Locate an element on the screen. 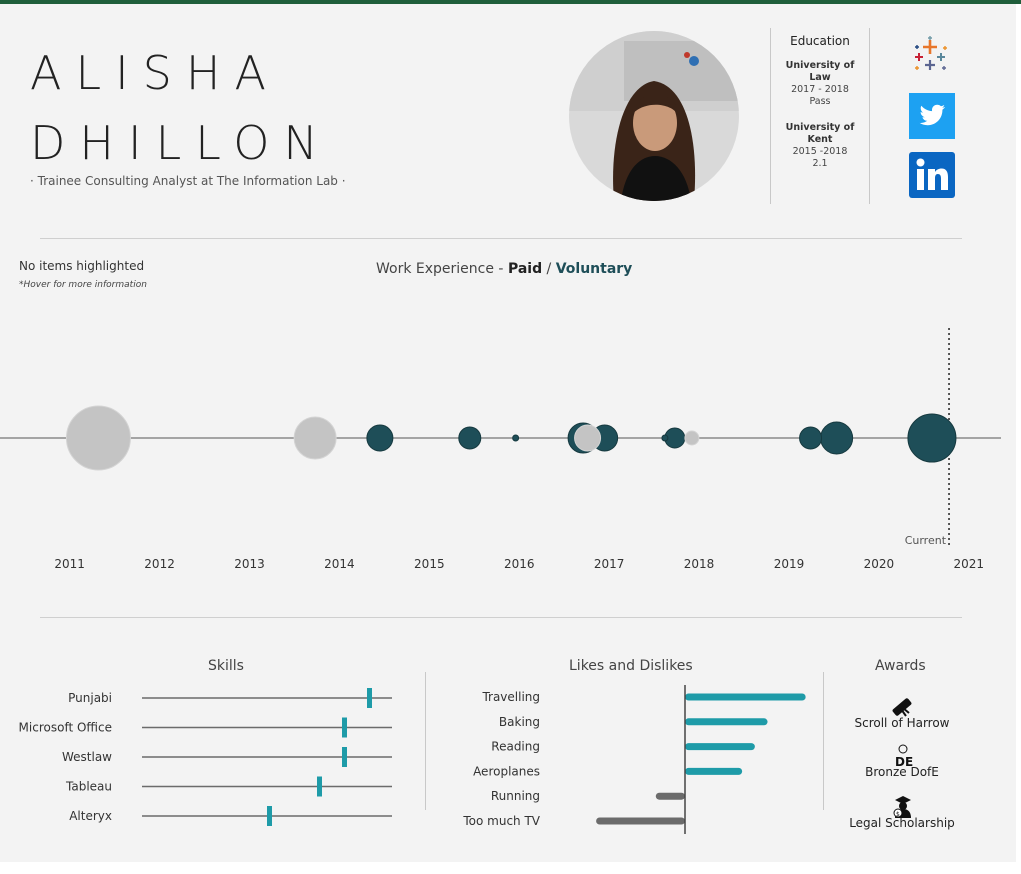 The height and width of the screenshot is (874, 1021). x-tick-label: 2017 is located at coordinates (609, 564).